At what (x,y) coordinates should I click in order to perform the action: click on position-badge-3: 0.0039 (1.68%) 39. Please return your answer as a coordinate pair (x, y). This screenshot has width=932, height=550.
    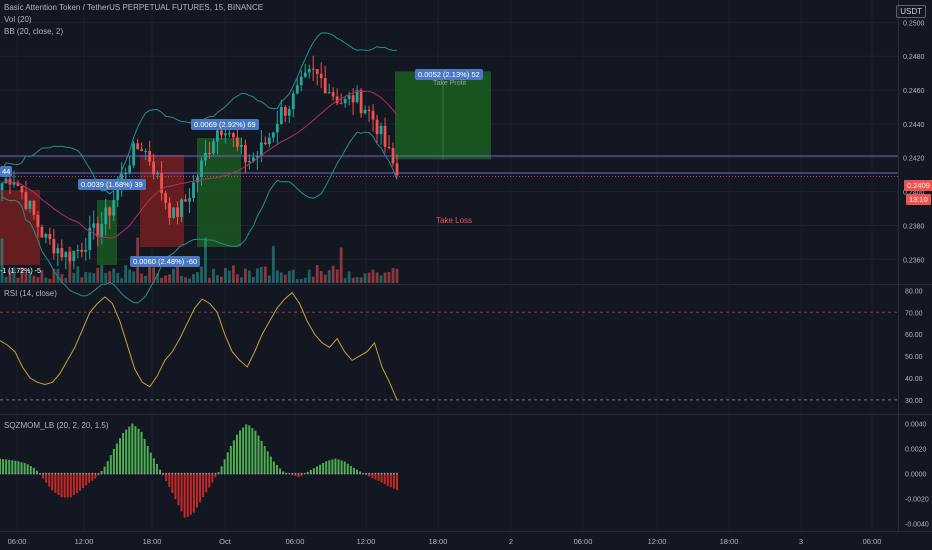
    Looking at the image, I should click on (112, 184).